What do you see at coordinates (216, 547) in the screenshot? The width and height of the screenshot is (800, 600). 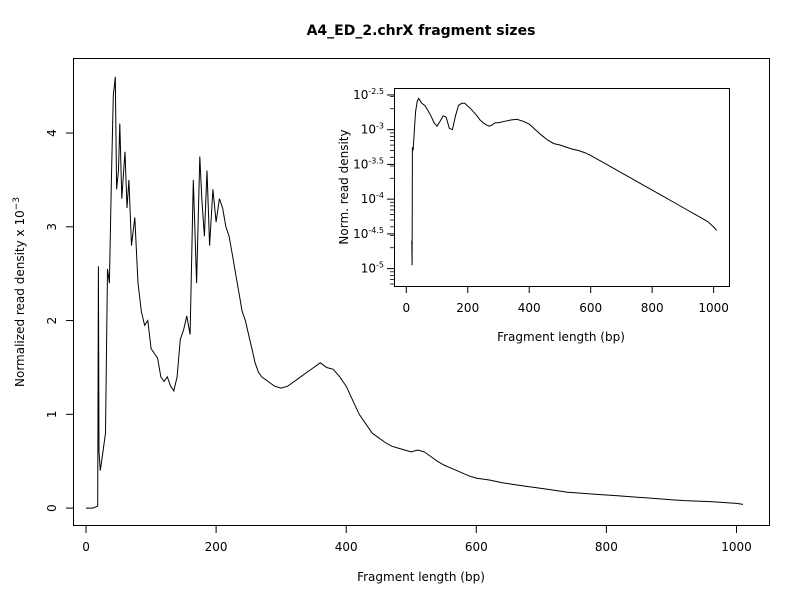 I see `main-x-tick-label: 200` at bounding box center [216, 547].